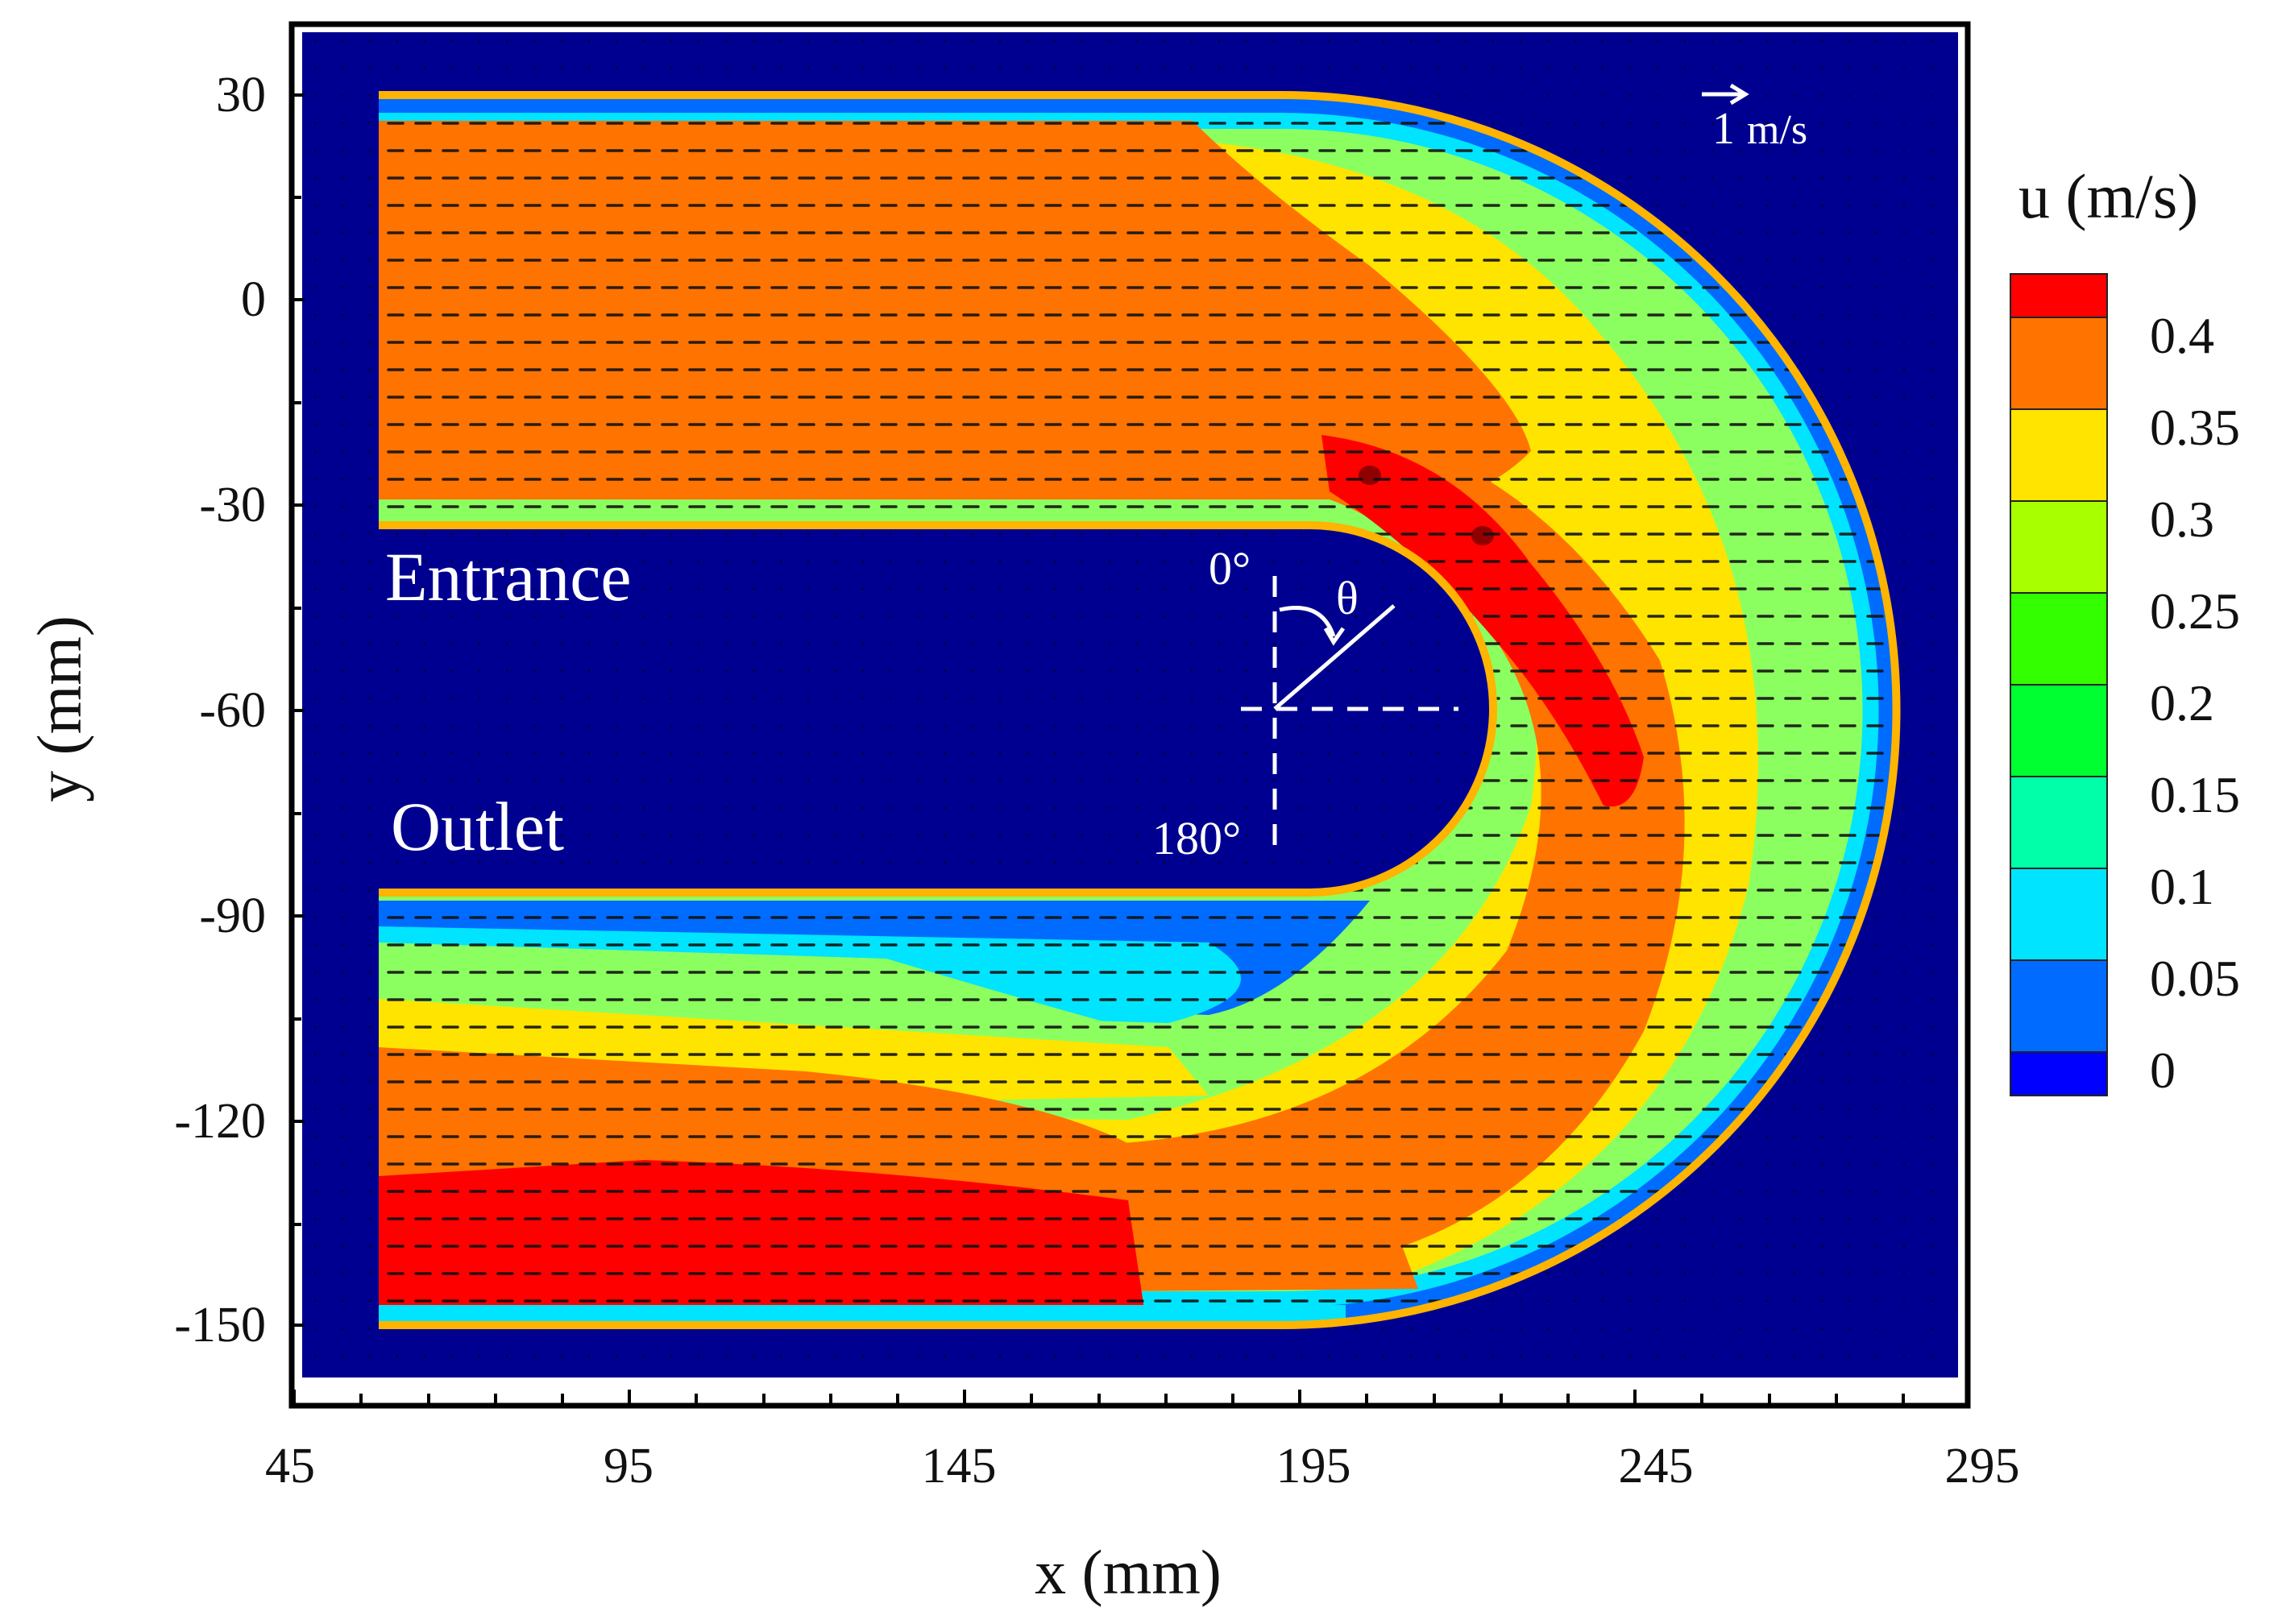 The width and height of the screenshot is (2286, 1624). What do you see at coordinates (960, 1467) in the screenshot?
I see `x-tick-145: 145` at bounding box center [960, 1467].